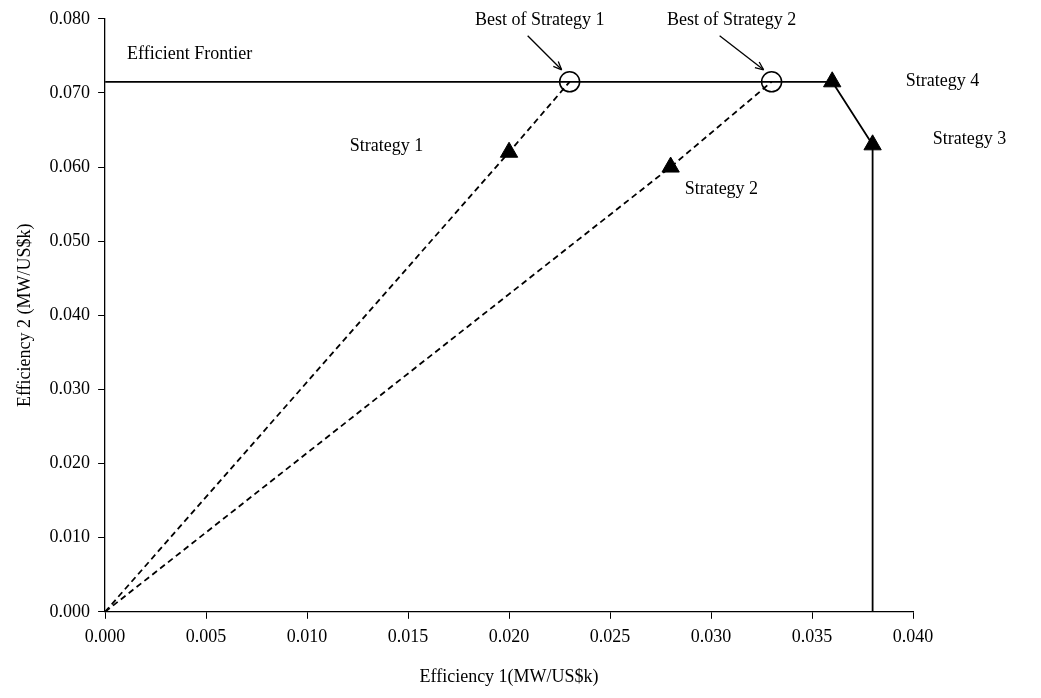 The width and height of the screenshot is (1041, 698). What do you see at coordinates (70, 239) in the screenshot?
I see `y-tick-label: 0.050` at bounding box center [70, 239].